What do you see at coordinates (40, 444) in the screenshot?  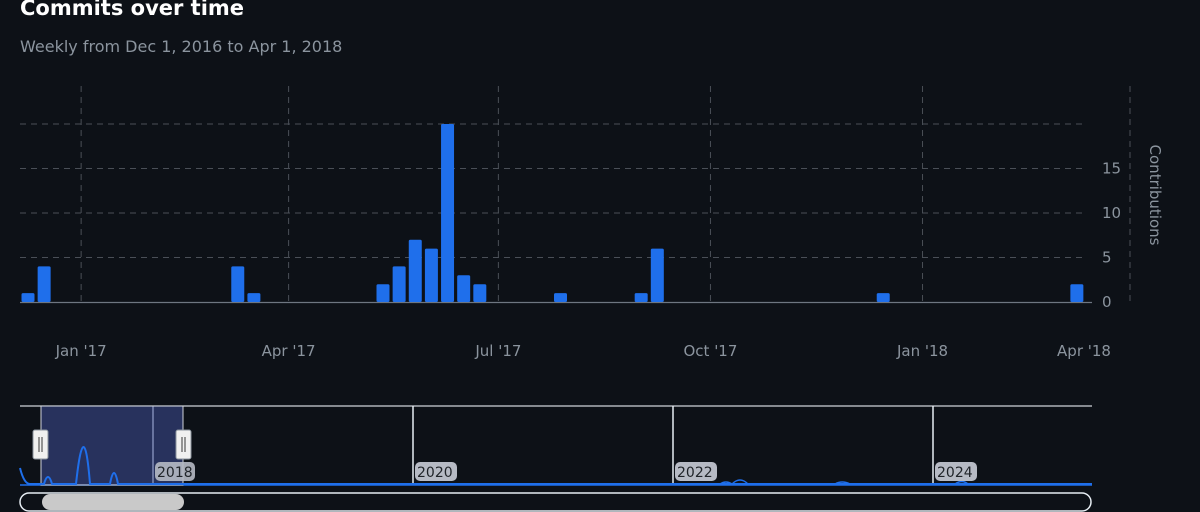 I see `navigator-handle-left` at bounding box center [40, 444].